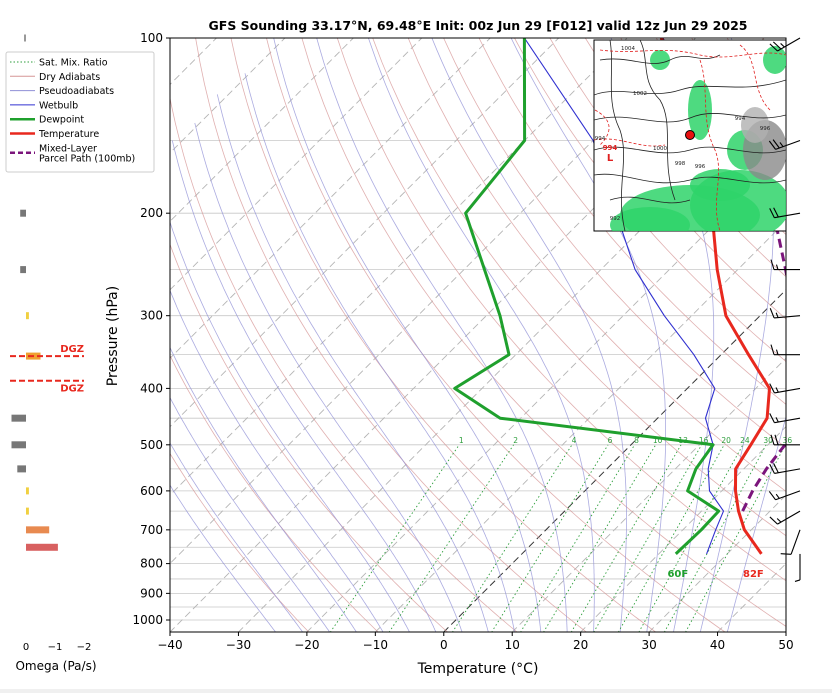 The image size is (832, 693). Describe the element at coordinates (61, 120) in the screenshot. I see `legend-entry: Dewpoint` at that location.